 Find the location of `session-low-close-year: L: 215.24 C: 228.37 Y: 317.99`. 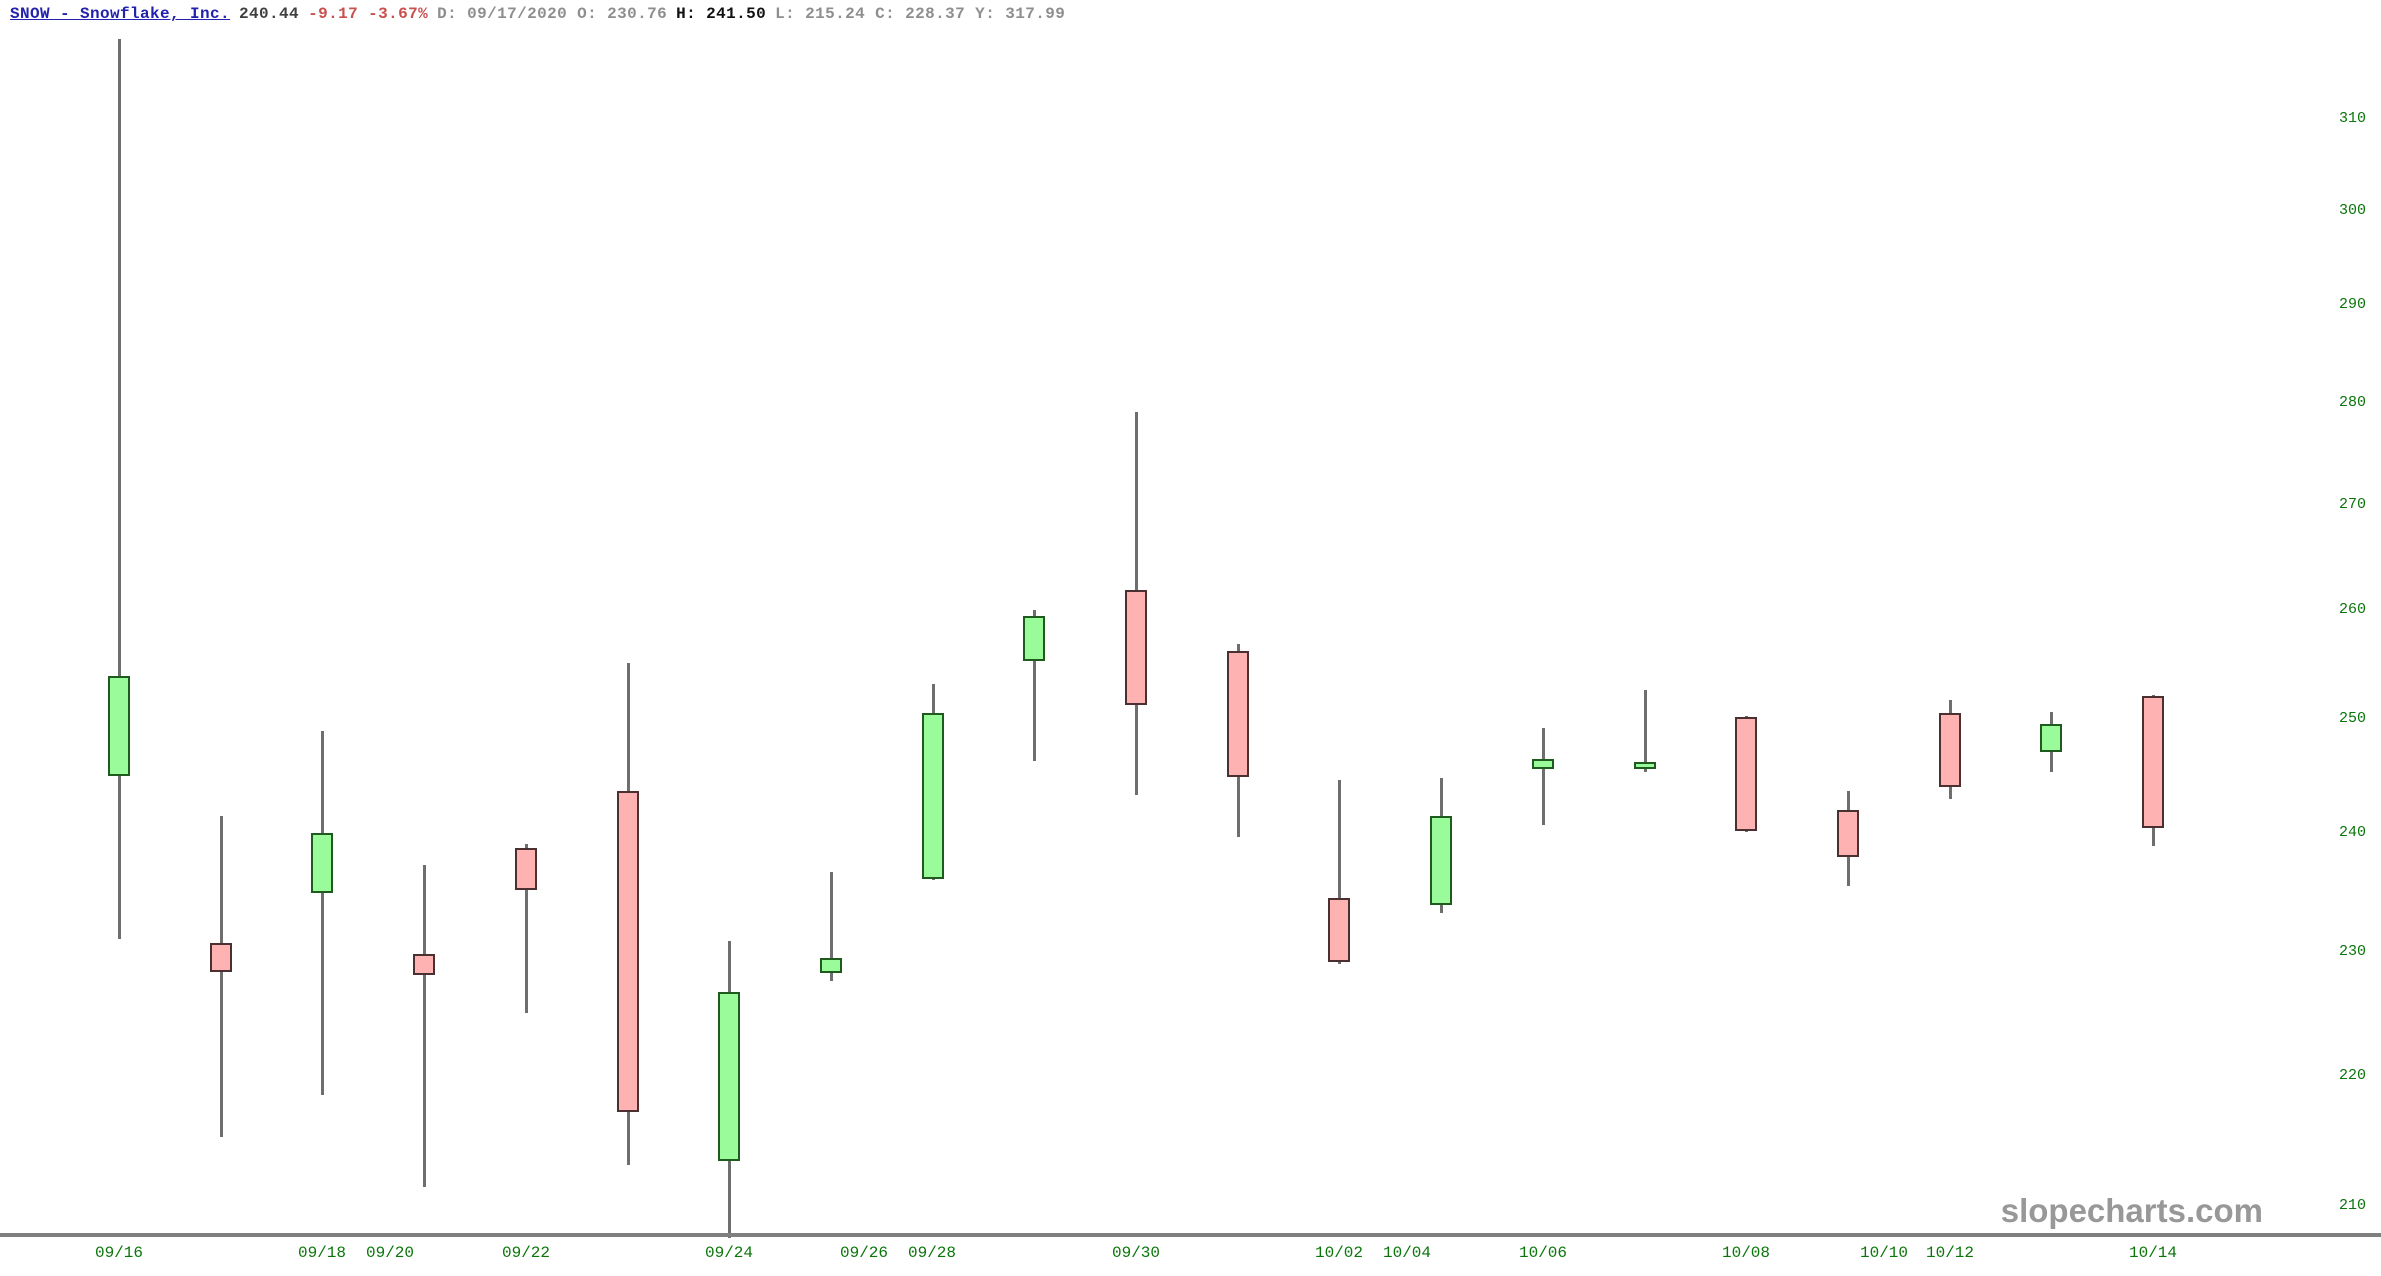

session-low-close-year: L: 215.24 C: 228.37 Y: 317.99 is located at coordinates (920, 14).